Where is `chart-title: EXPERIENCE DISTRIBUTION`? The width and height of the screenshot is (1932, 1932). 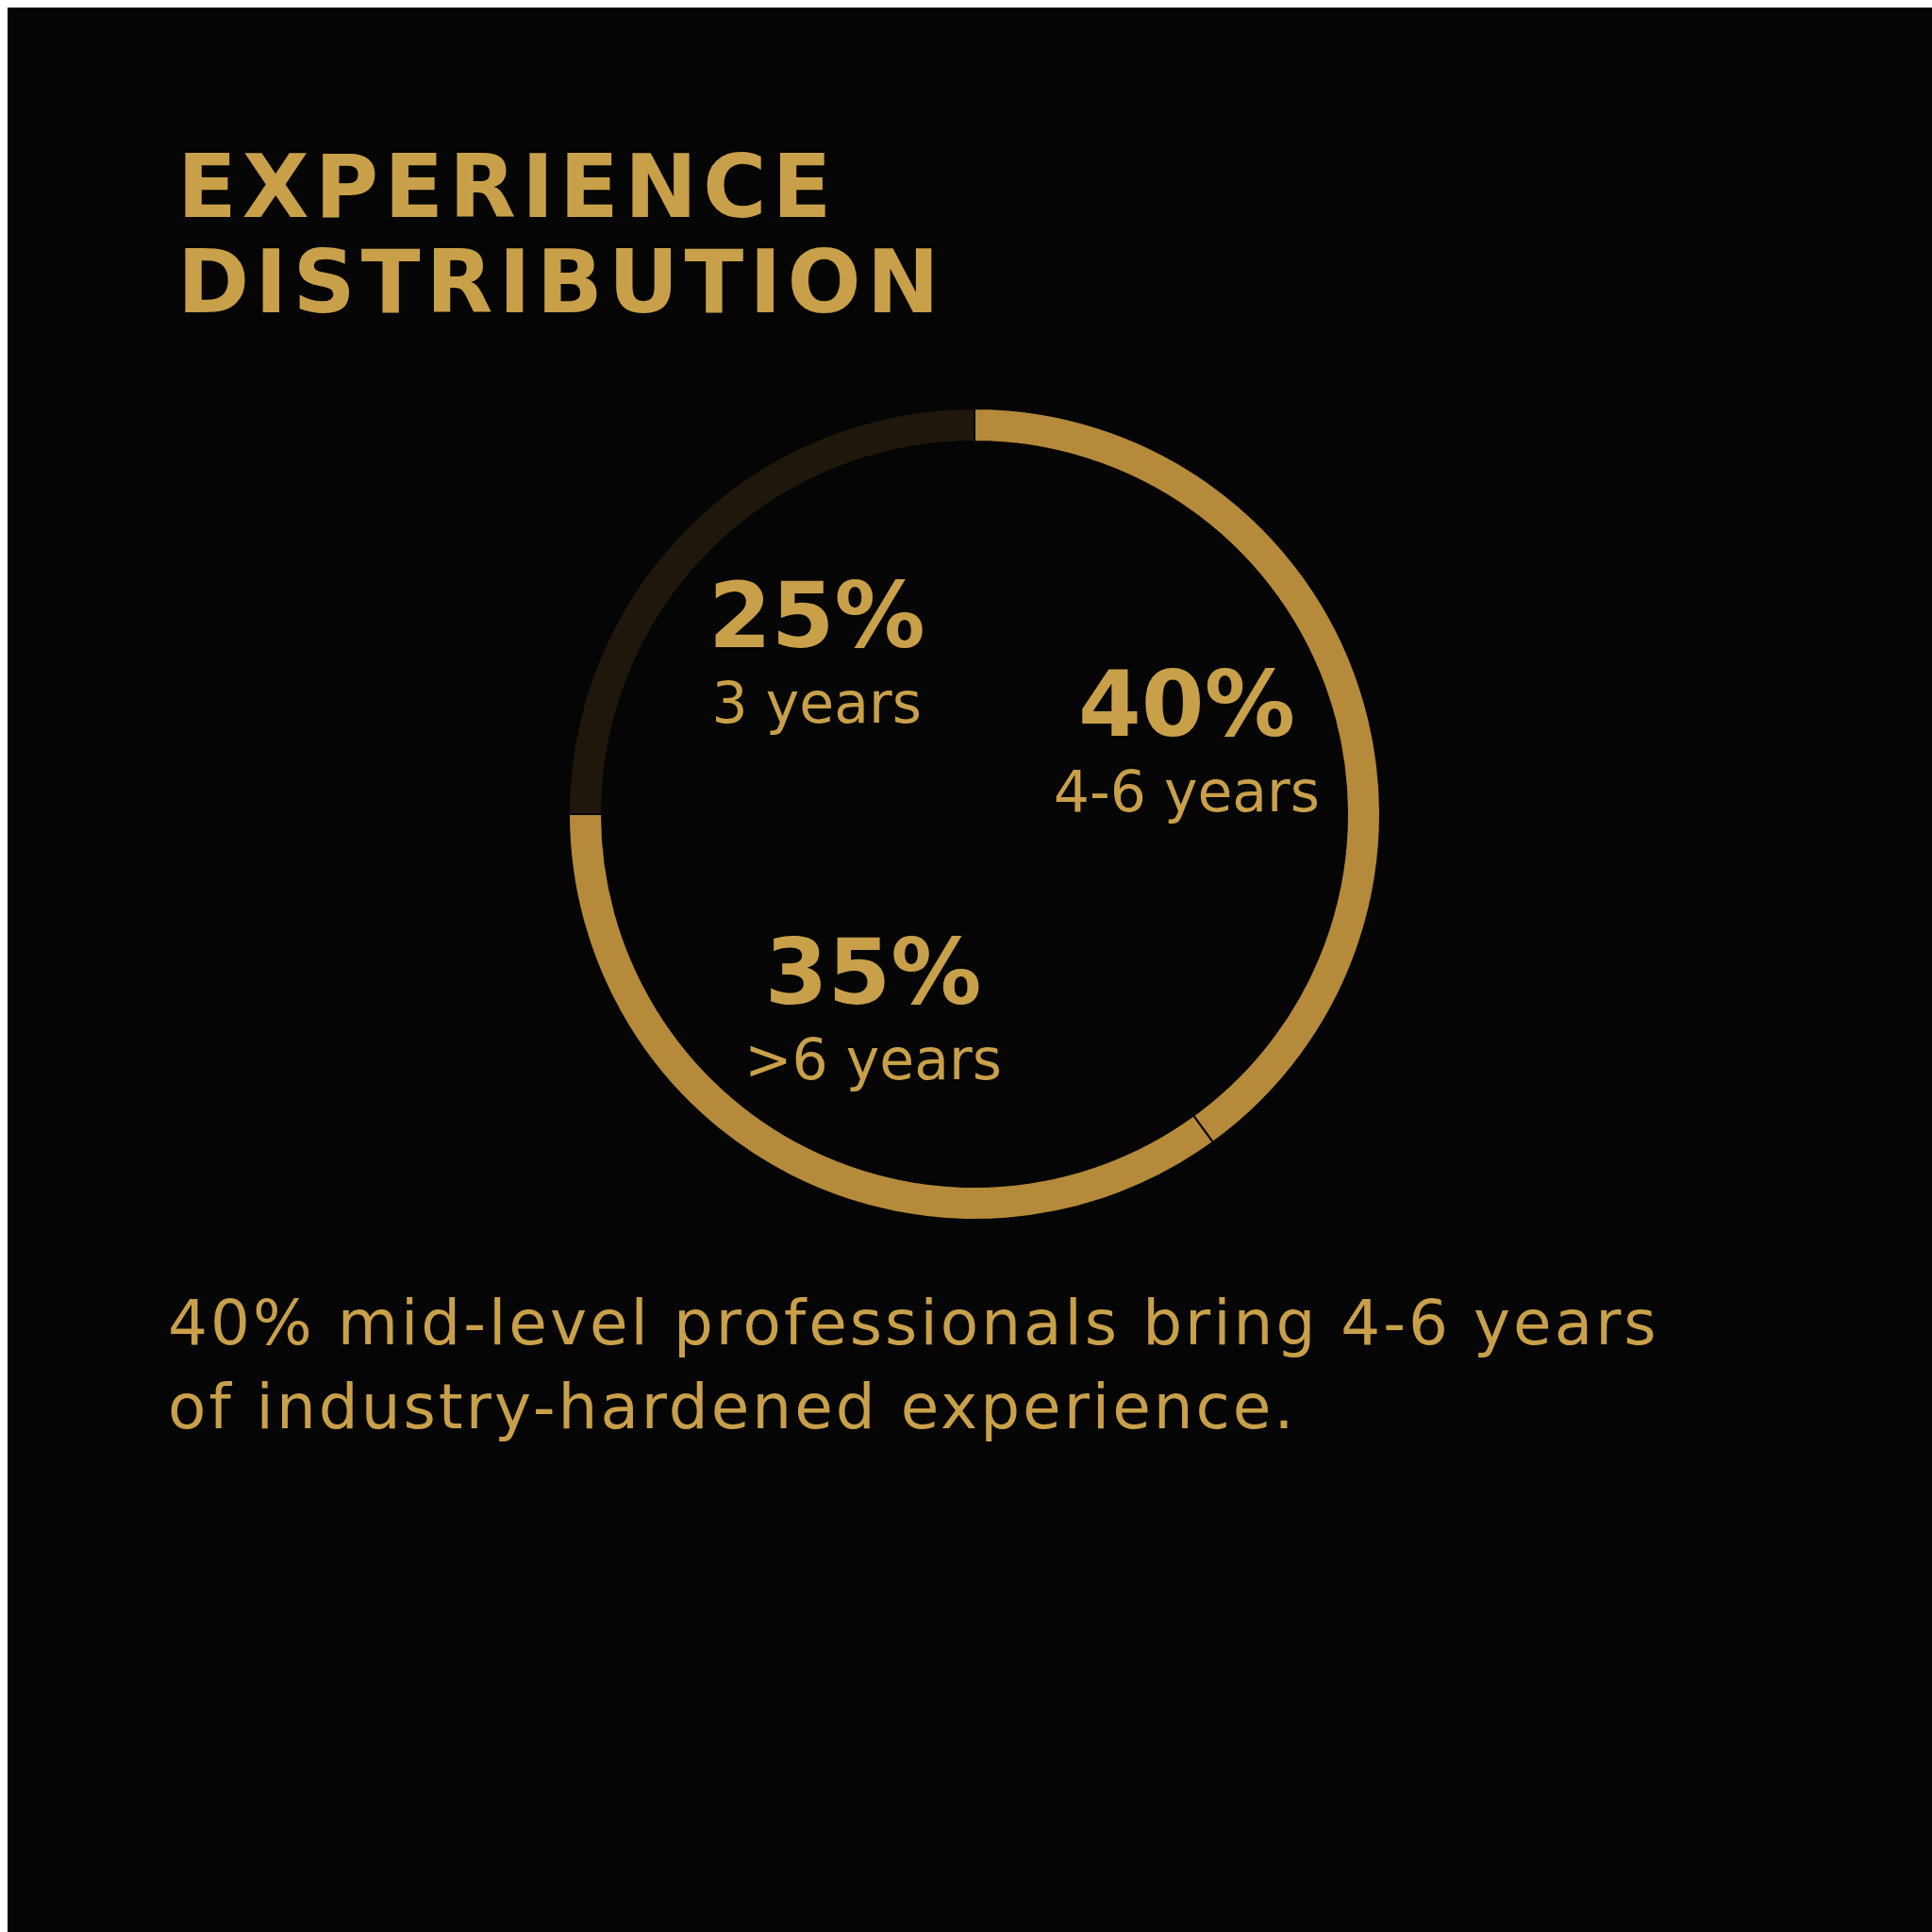
chart-title: EXPERIENCE DISTRIBUTION is located at coordinates (561, 236).